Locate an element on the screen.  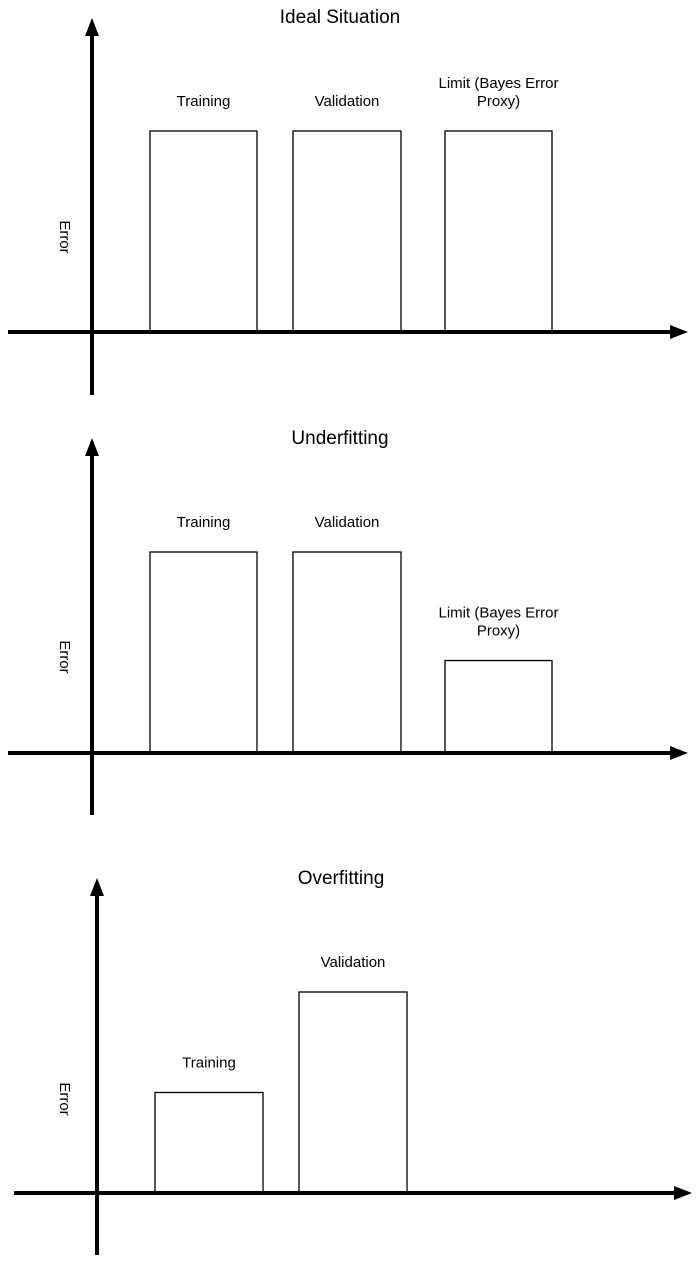
chart-title: Ideal Situation is located at coordinates (340, 17).